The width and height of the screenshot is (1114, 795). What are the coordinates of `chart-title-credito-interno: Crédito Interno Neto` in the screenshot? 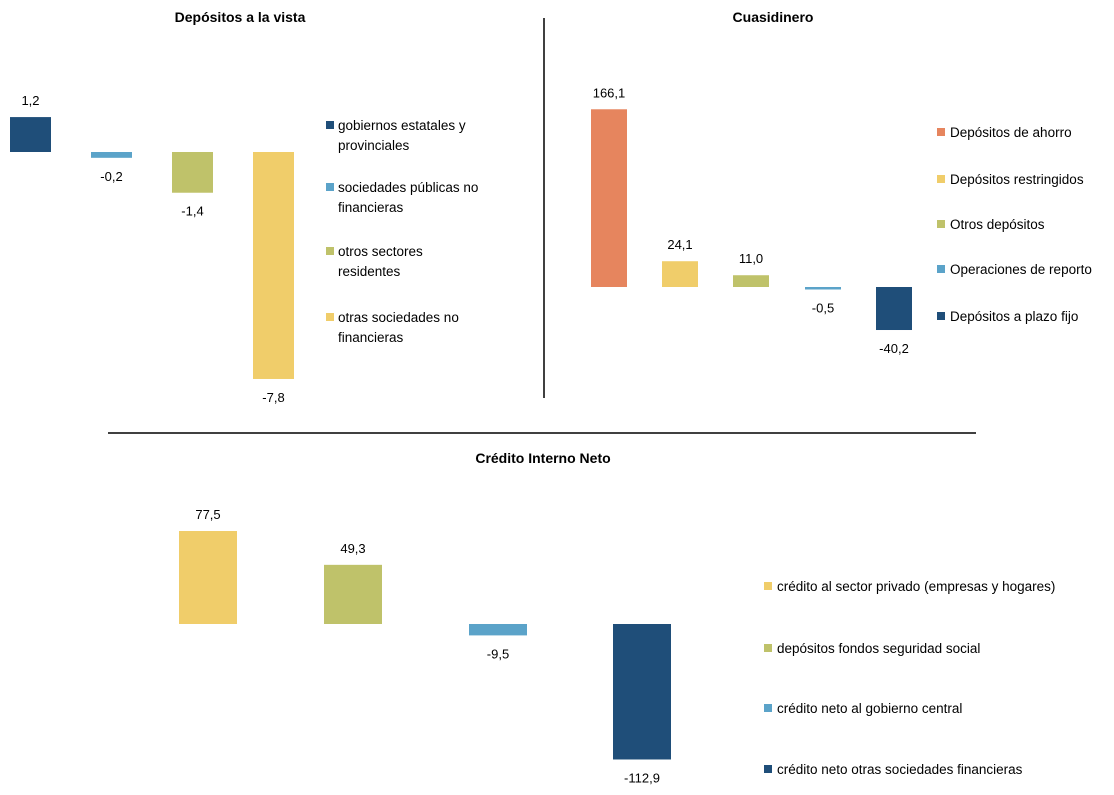 It's located at (542, 458).